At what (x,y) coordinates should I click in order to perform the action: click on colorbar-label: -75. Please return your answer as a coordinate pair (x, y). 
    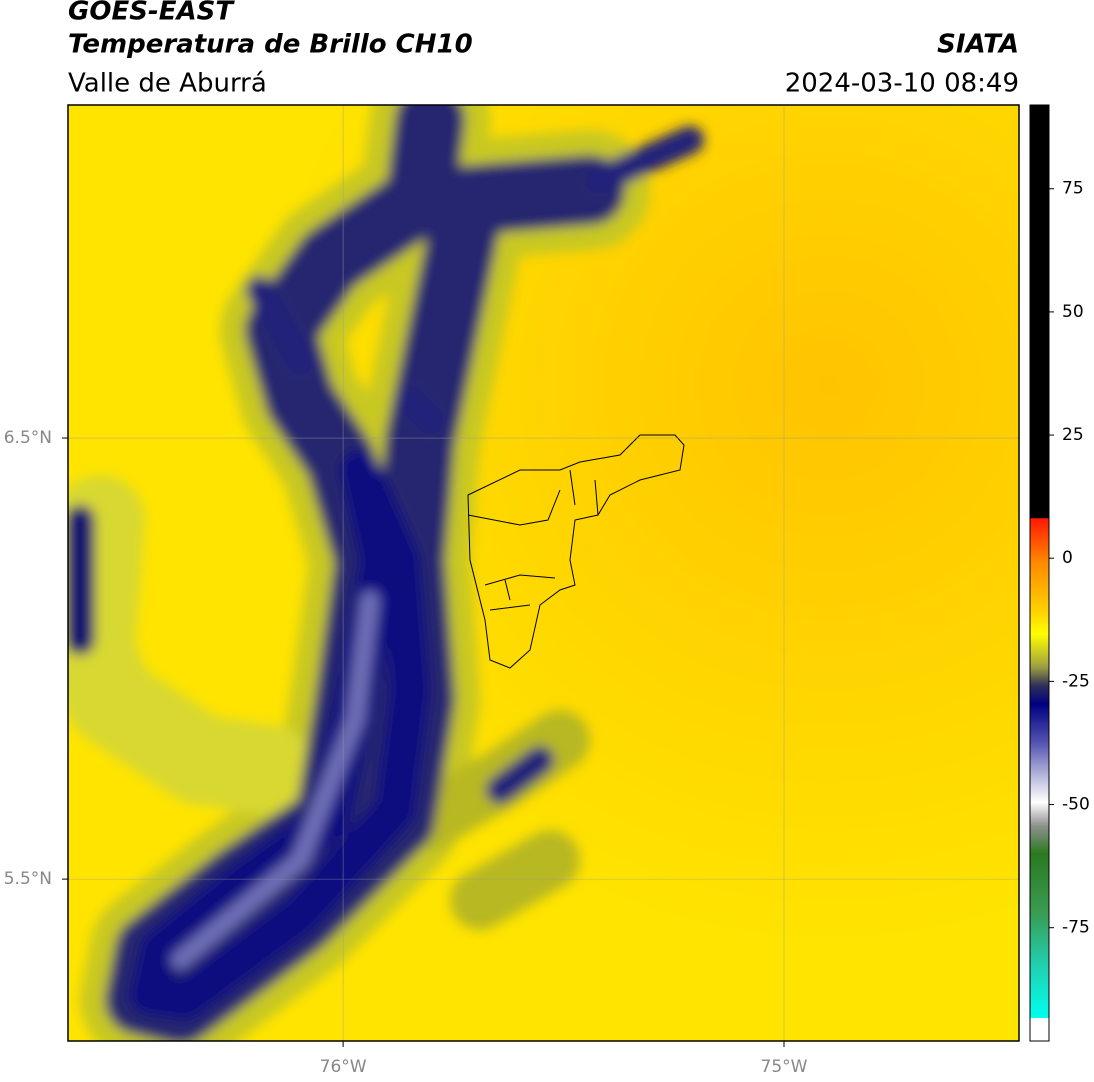
    Looking at the image, I should click on (1076, 928).